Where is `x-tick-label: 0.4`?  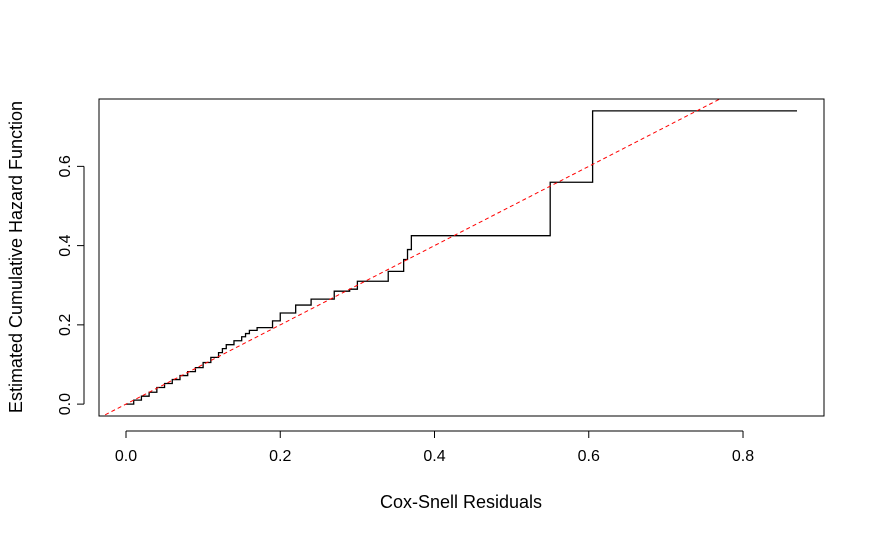
x-tick-label: 0.4 is located at coordinates (434, 456).